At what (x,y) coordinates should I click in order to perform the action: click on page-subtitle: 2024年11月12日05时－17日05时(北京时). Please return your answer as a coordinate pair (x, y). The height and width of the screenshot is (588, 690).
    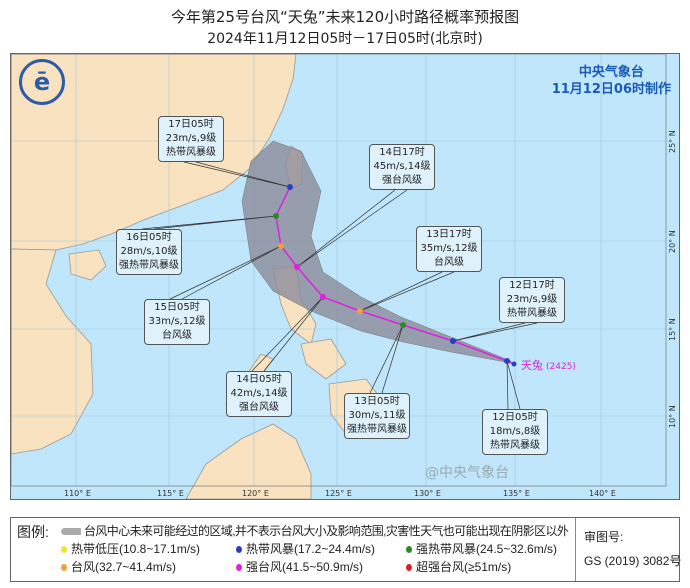
    Looking at the image, I should click on (345, 39).